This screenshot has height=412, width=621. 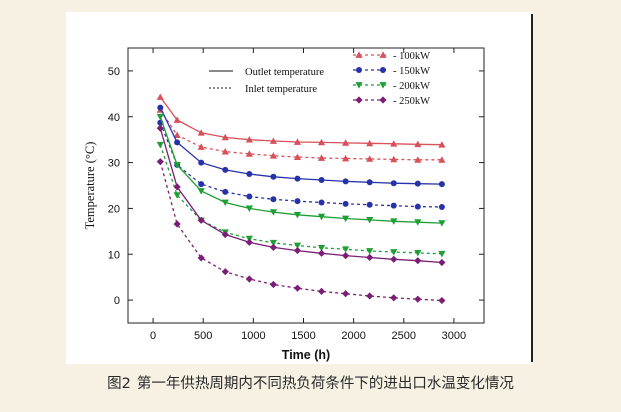 I want to click on y-tick-label: 0, so click(x=117, y=301).